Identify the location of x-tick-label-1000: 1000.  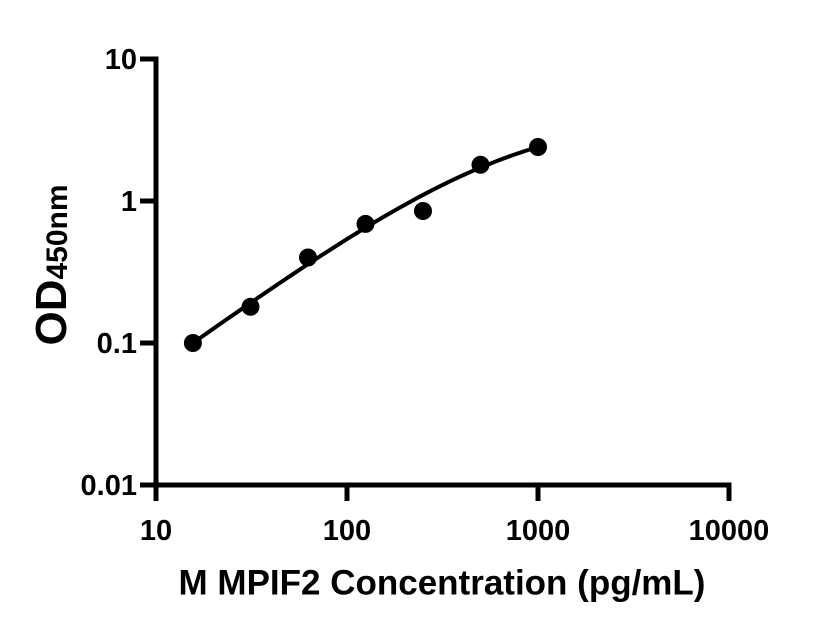
(538, 531).